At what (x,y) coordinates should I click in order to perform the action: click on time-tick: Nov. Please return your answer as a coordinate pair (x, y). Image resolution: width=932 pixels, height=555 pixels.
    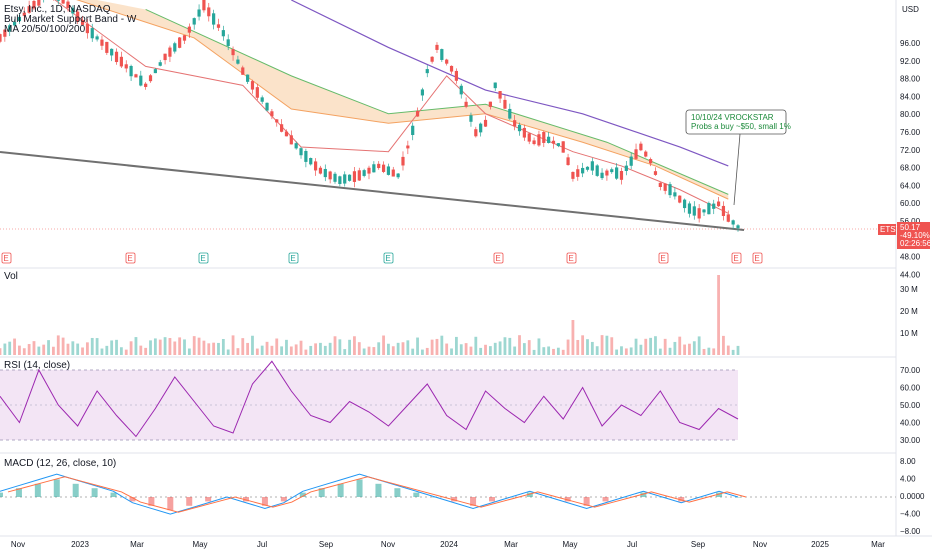
    Looking at the image, I should click on (388, 544).